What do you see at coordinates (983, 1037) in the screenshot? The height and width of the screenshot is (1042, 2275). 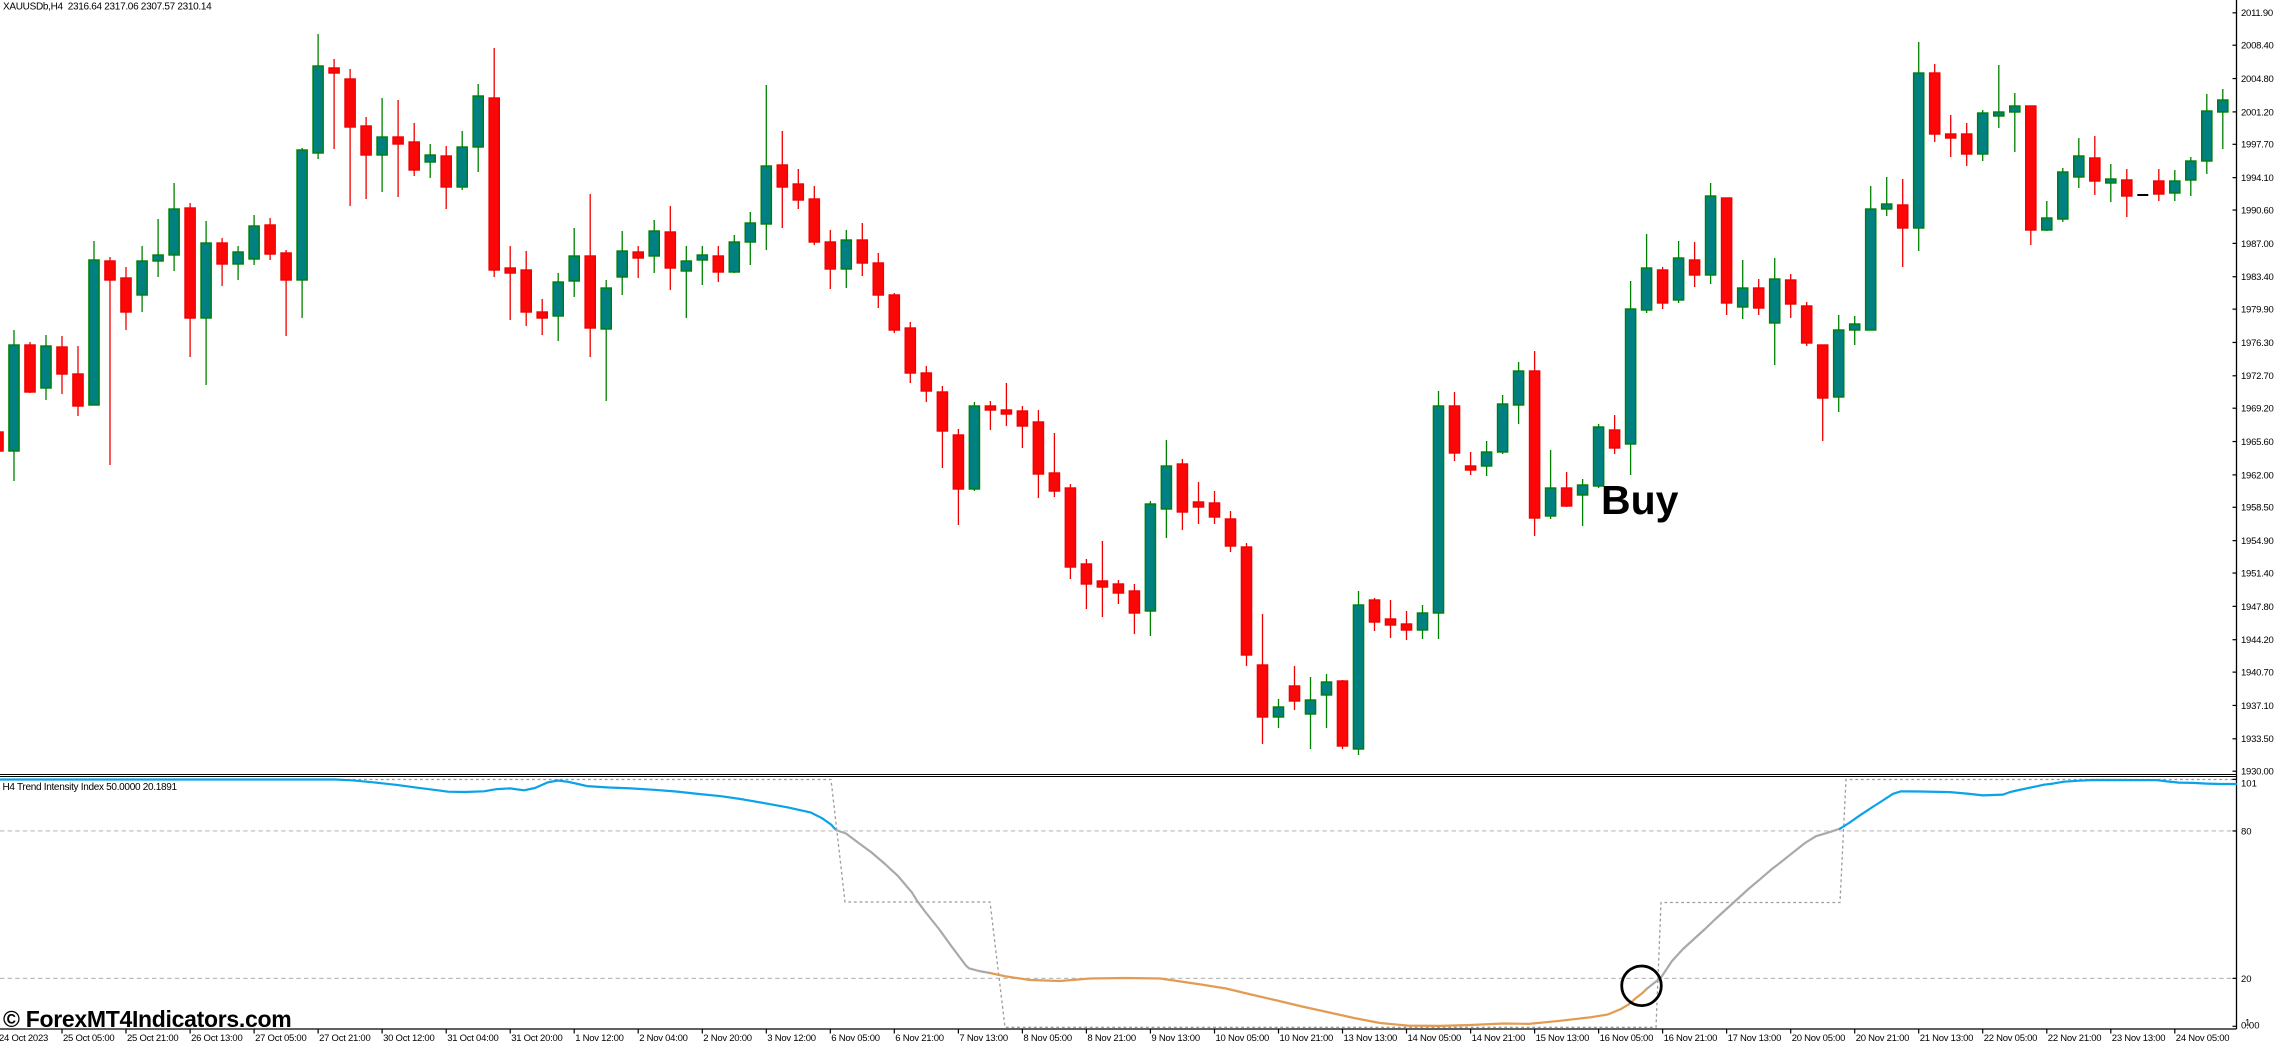 I see `svg-text: 7 Nov 13:00` at bounding box center [983, 1037].